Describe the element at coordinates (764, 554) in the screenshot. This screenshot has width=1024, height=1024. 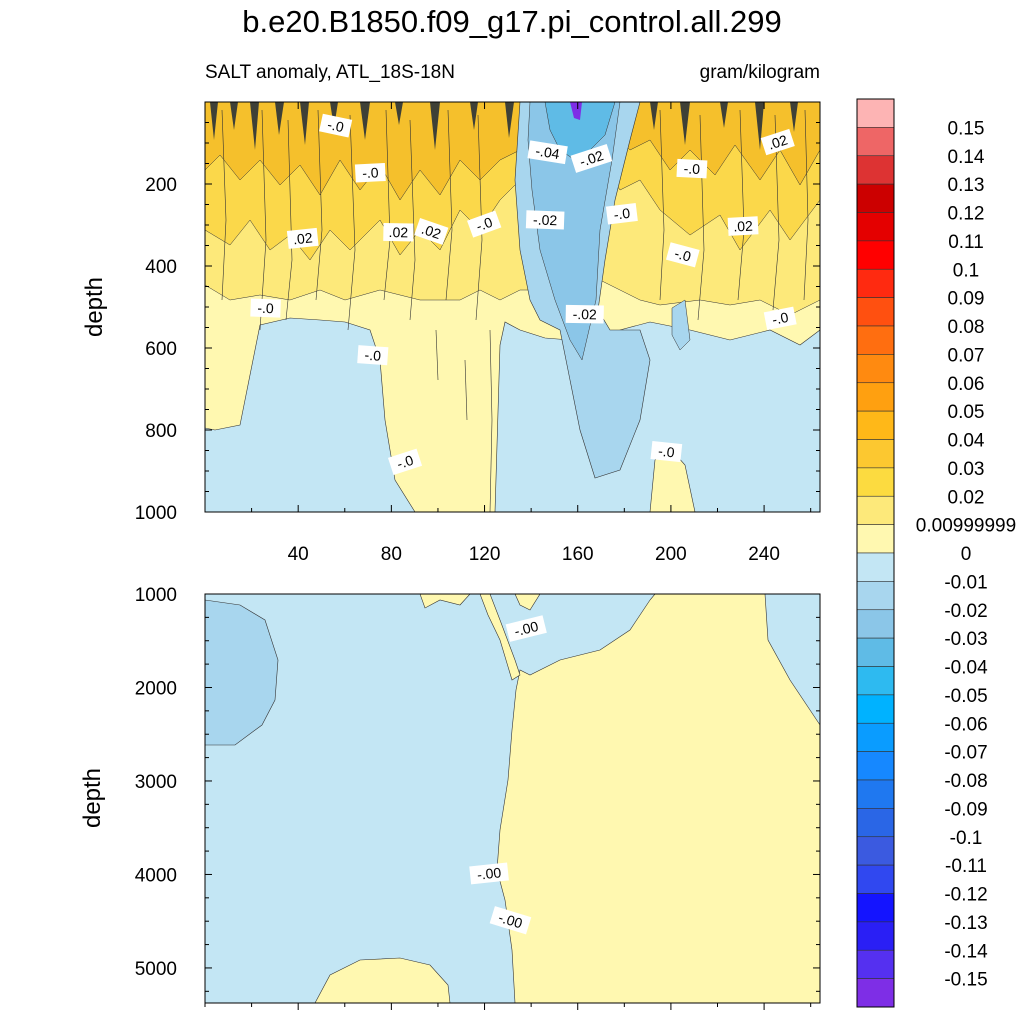
I see `upper-x-tick-label: 240` at that location.